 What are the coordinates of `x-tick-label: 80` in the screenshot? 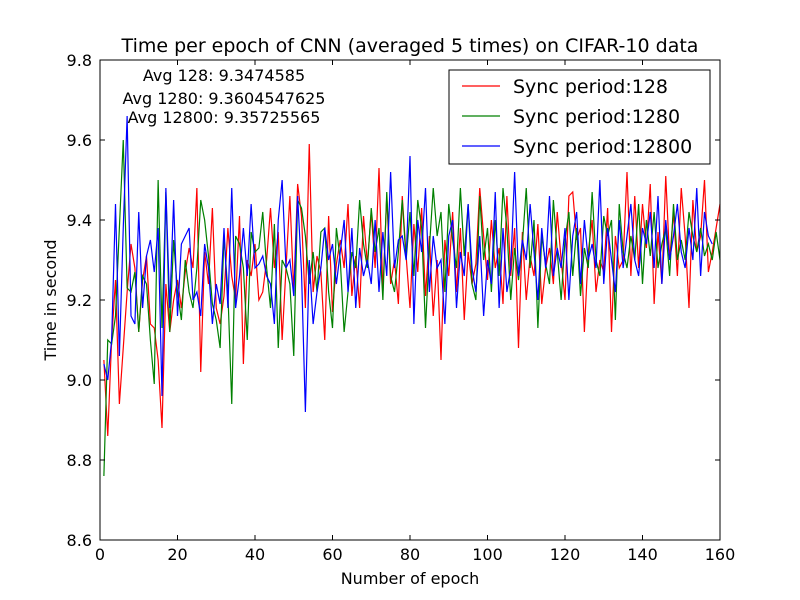 It's located at (410, 554).